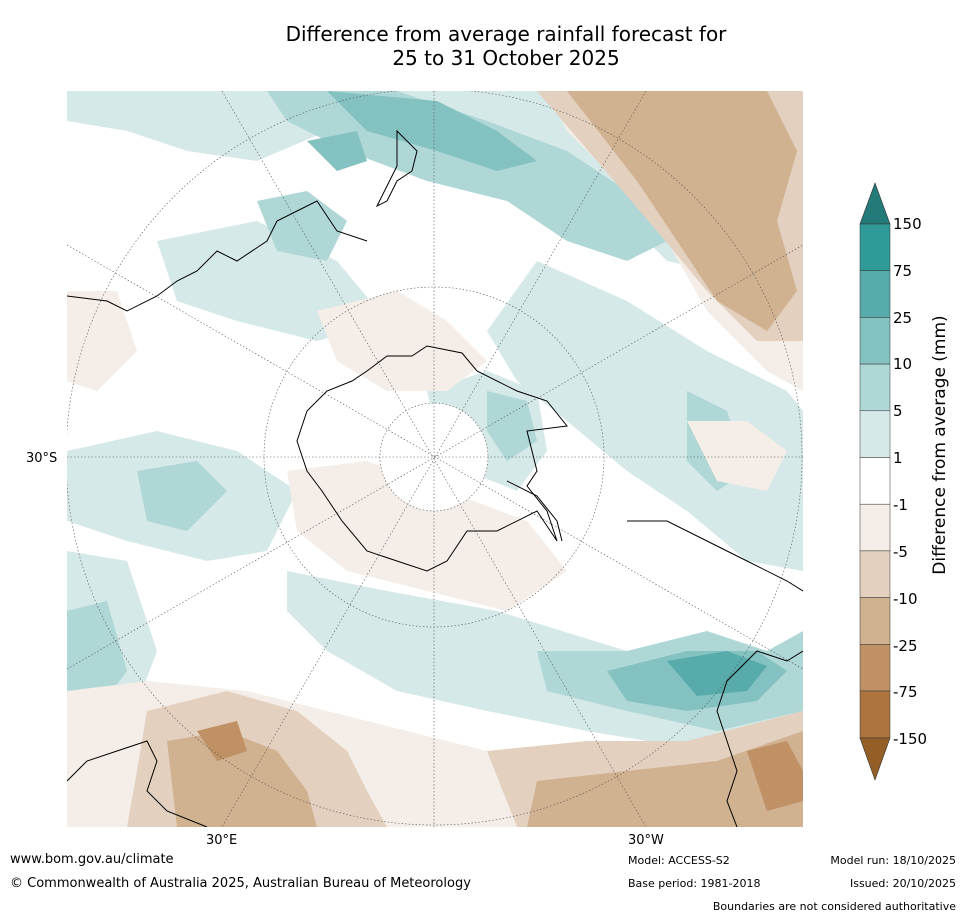  I want to click on cbar-tick-75: 75, so click(903, 271).